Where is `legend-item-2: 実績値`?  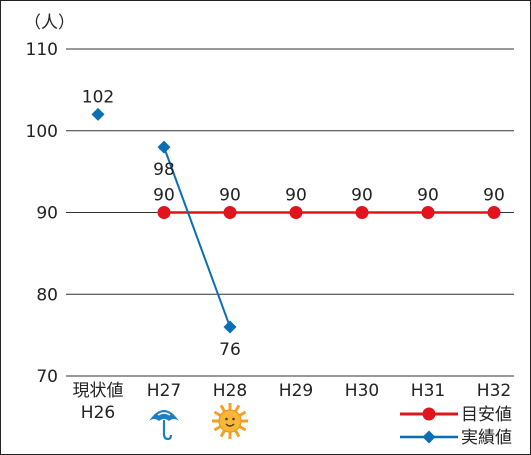 legend-item-2: 実績値 is located at coordinates (456, 438).